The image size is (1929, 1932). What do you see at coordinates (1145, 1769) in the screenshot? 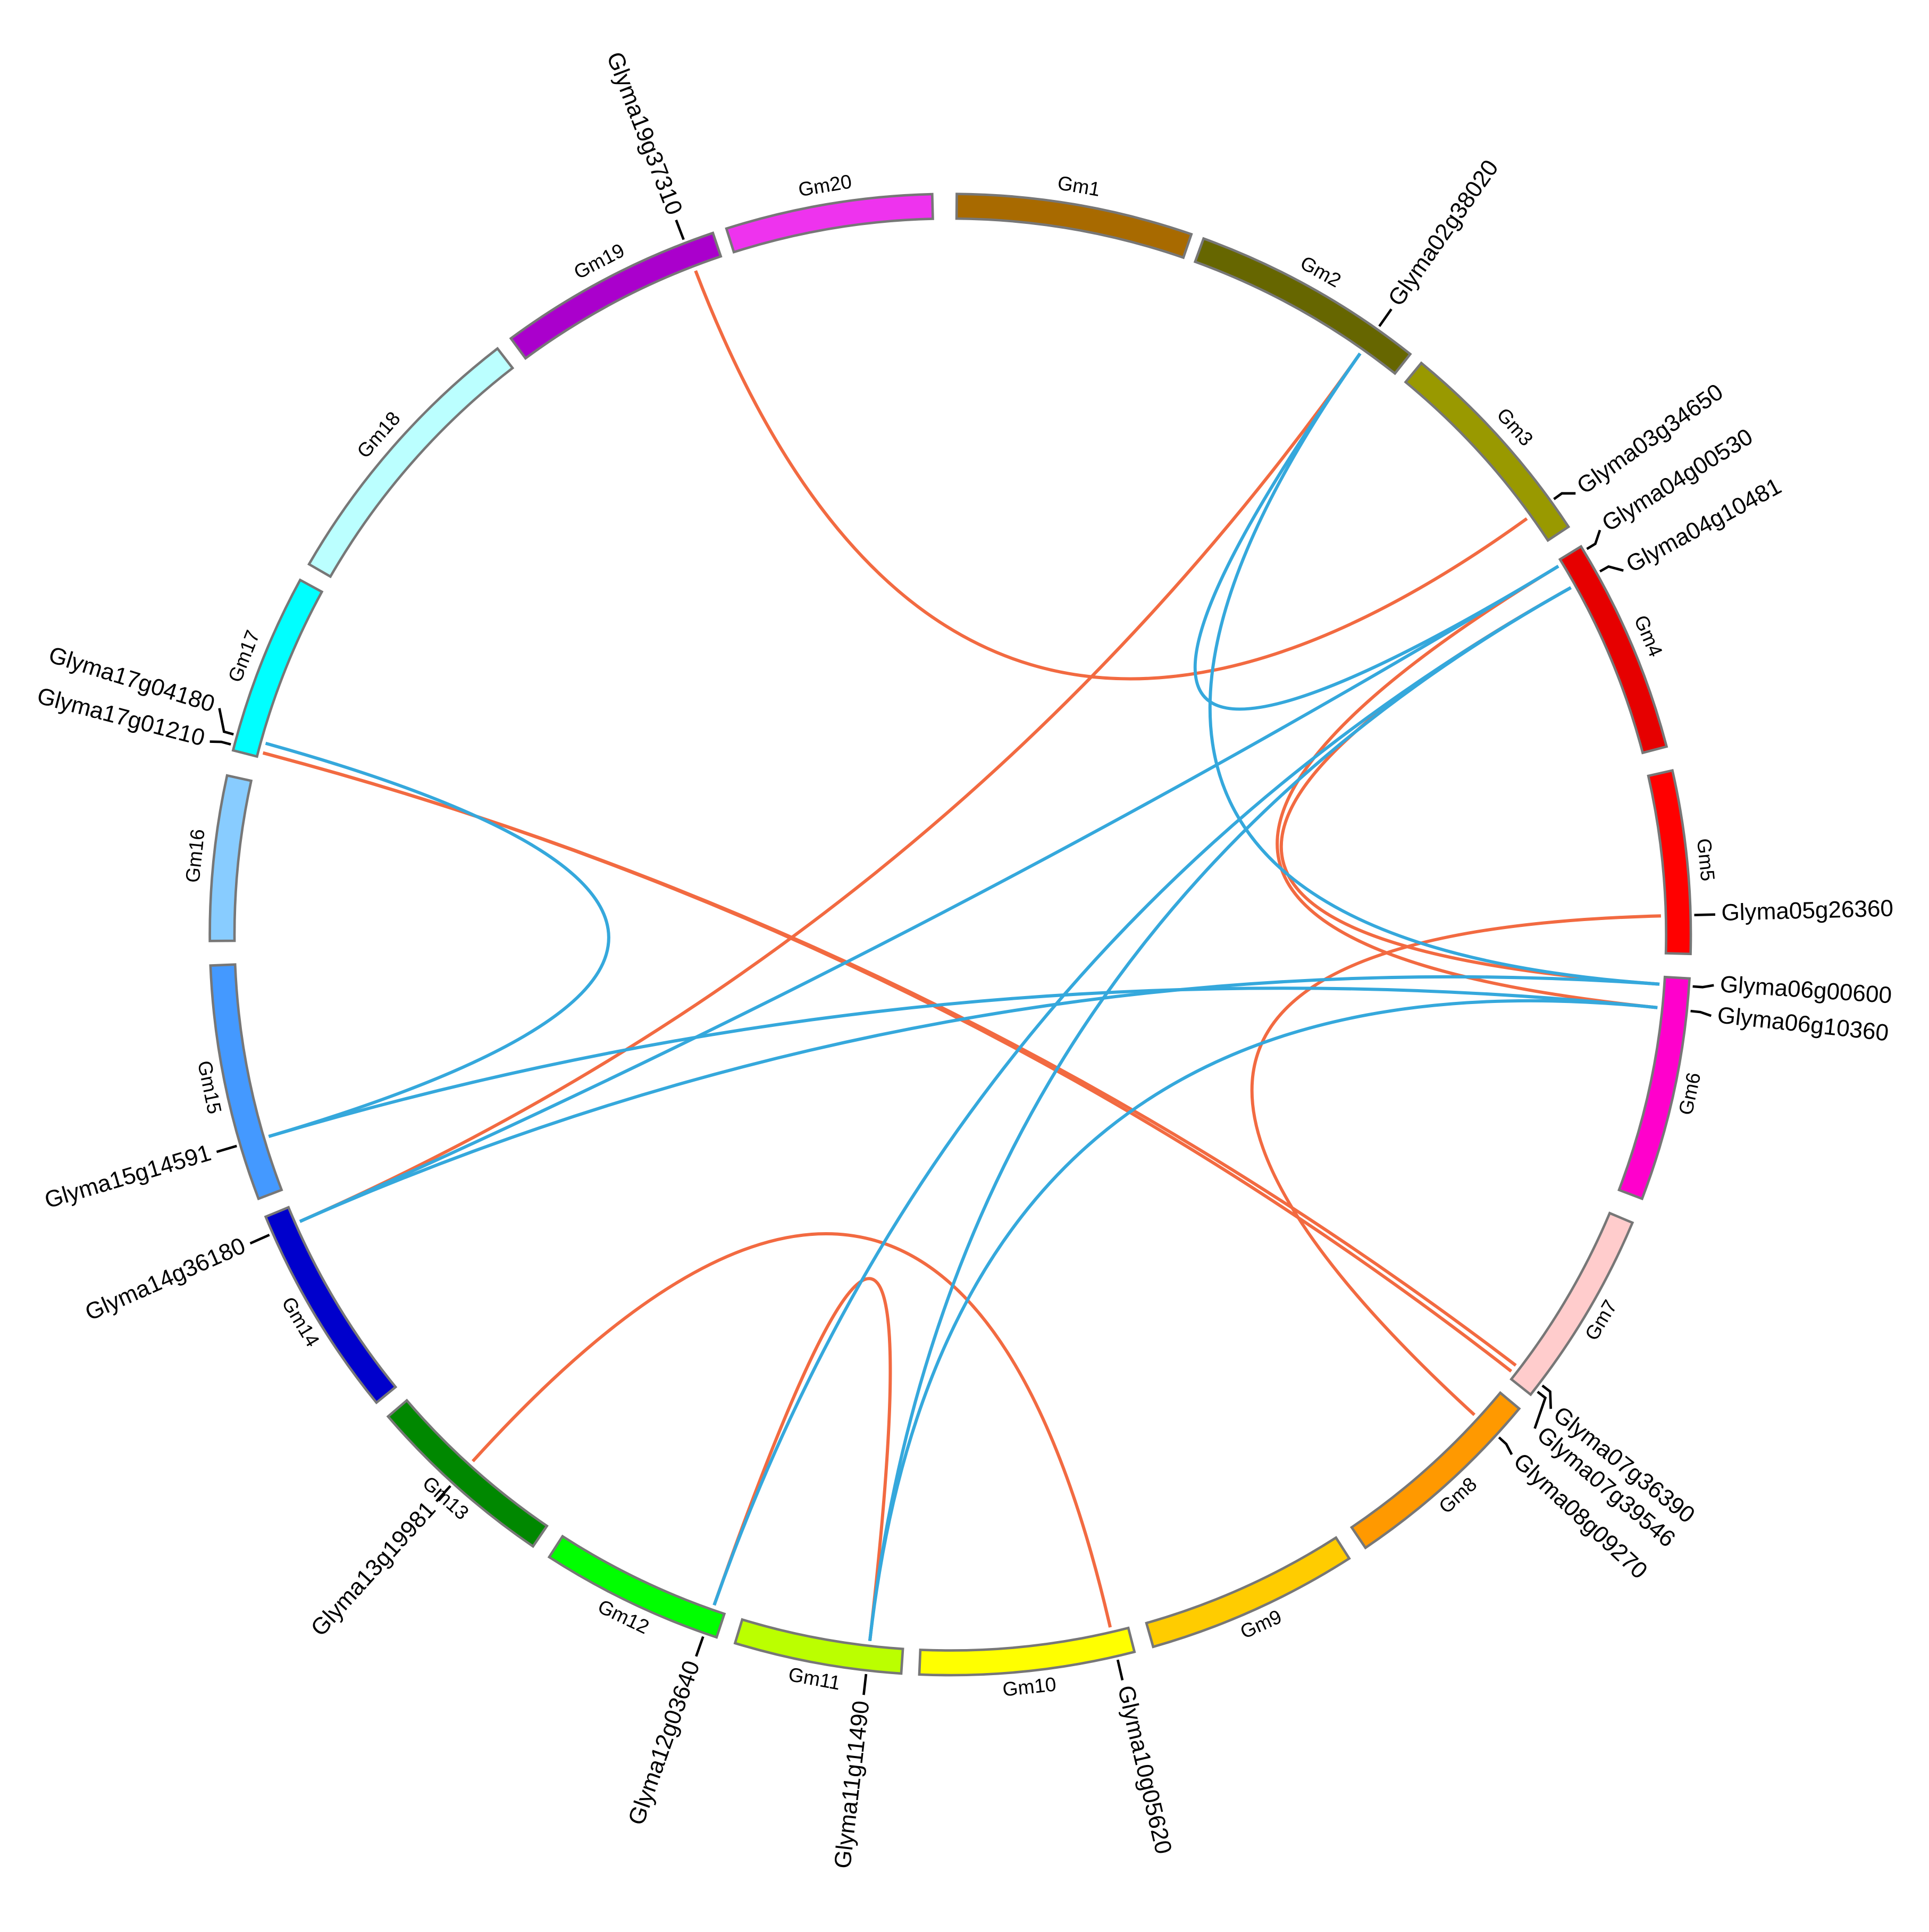
I see `gene-label: Glyma10g05620` at bounding box center [1145, 1769].